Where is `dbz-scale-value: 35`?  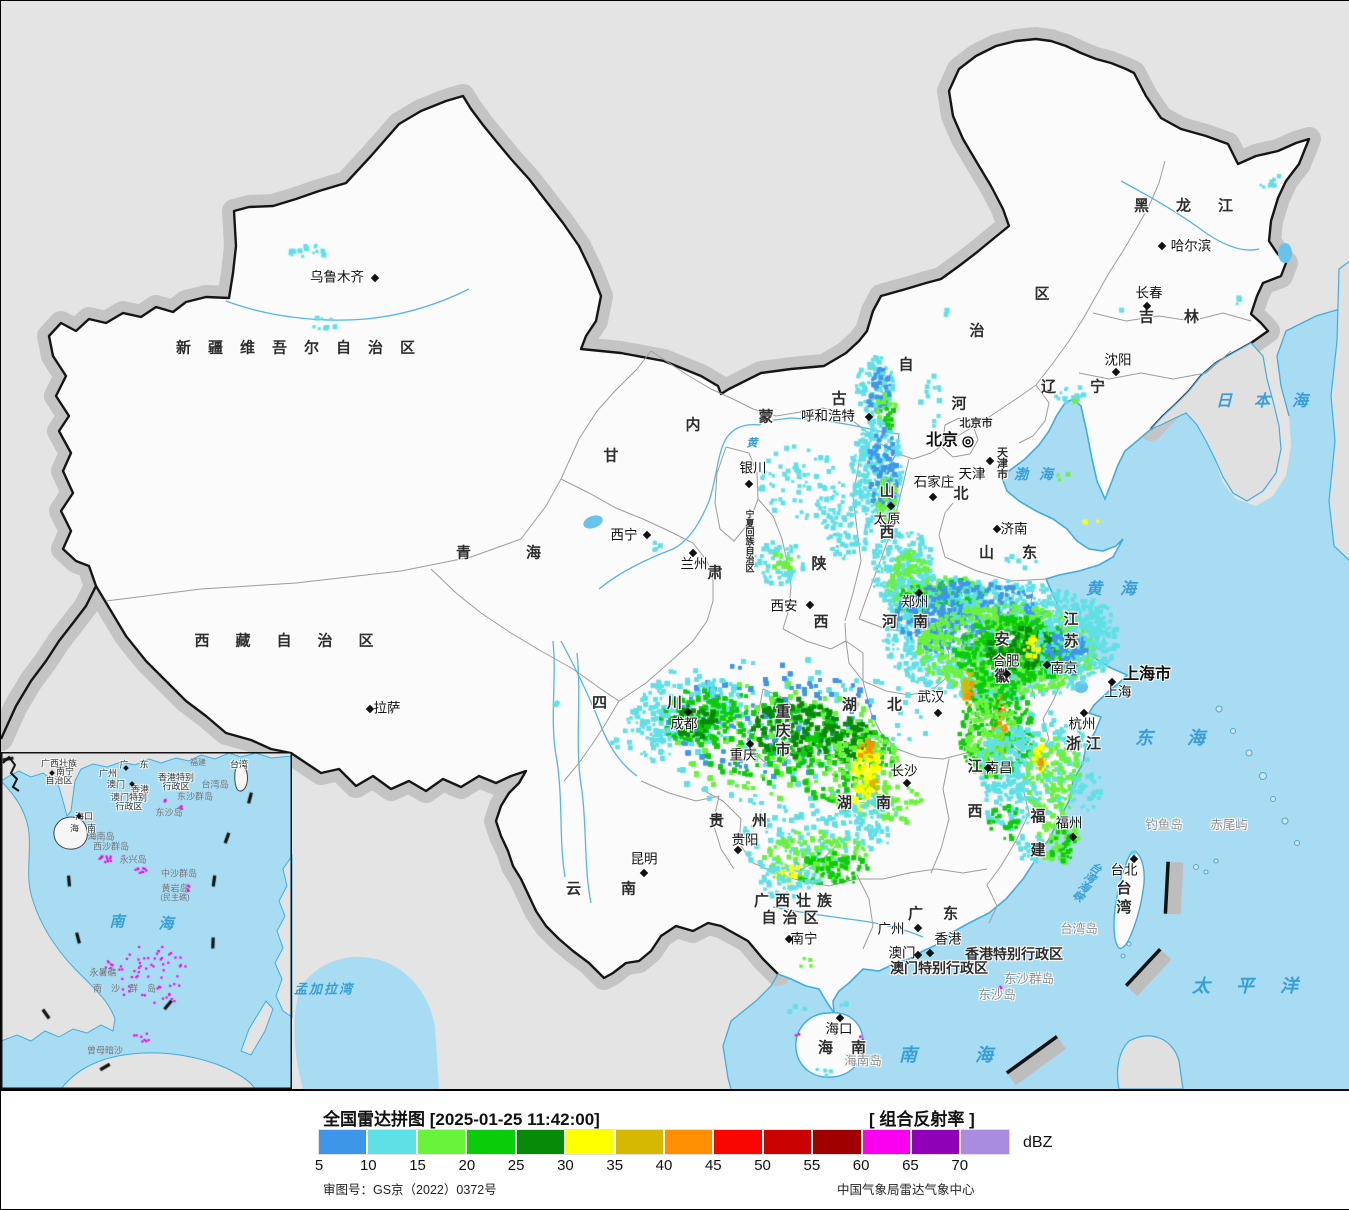
dbz-scale-value: 35 is located at coordinates (615, 1165).